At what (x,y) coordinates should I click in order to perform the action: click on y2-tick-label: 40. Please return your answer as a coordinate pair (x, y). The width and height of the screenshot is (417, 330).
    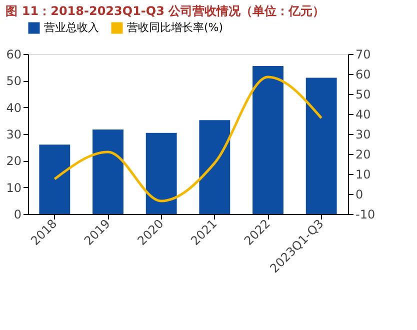
    Looking at the image, I should click on (363, 115).